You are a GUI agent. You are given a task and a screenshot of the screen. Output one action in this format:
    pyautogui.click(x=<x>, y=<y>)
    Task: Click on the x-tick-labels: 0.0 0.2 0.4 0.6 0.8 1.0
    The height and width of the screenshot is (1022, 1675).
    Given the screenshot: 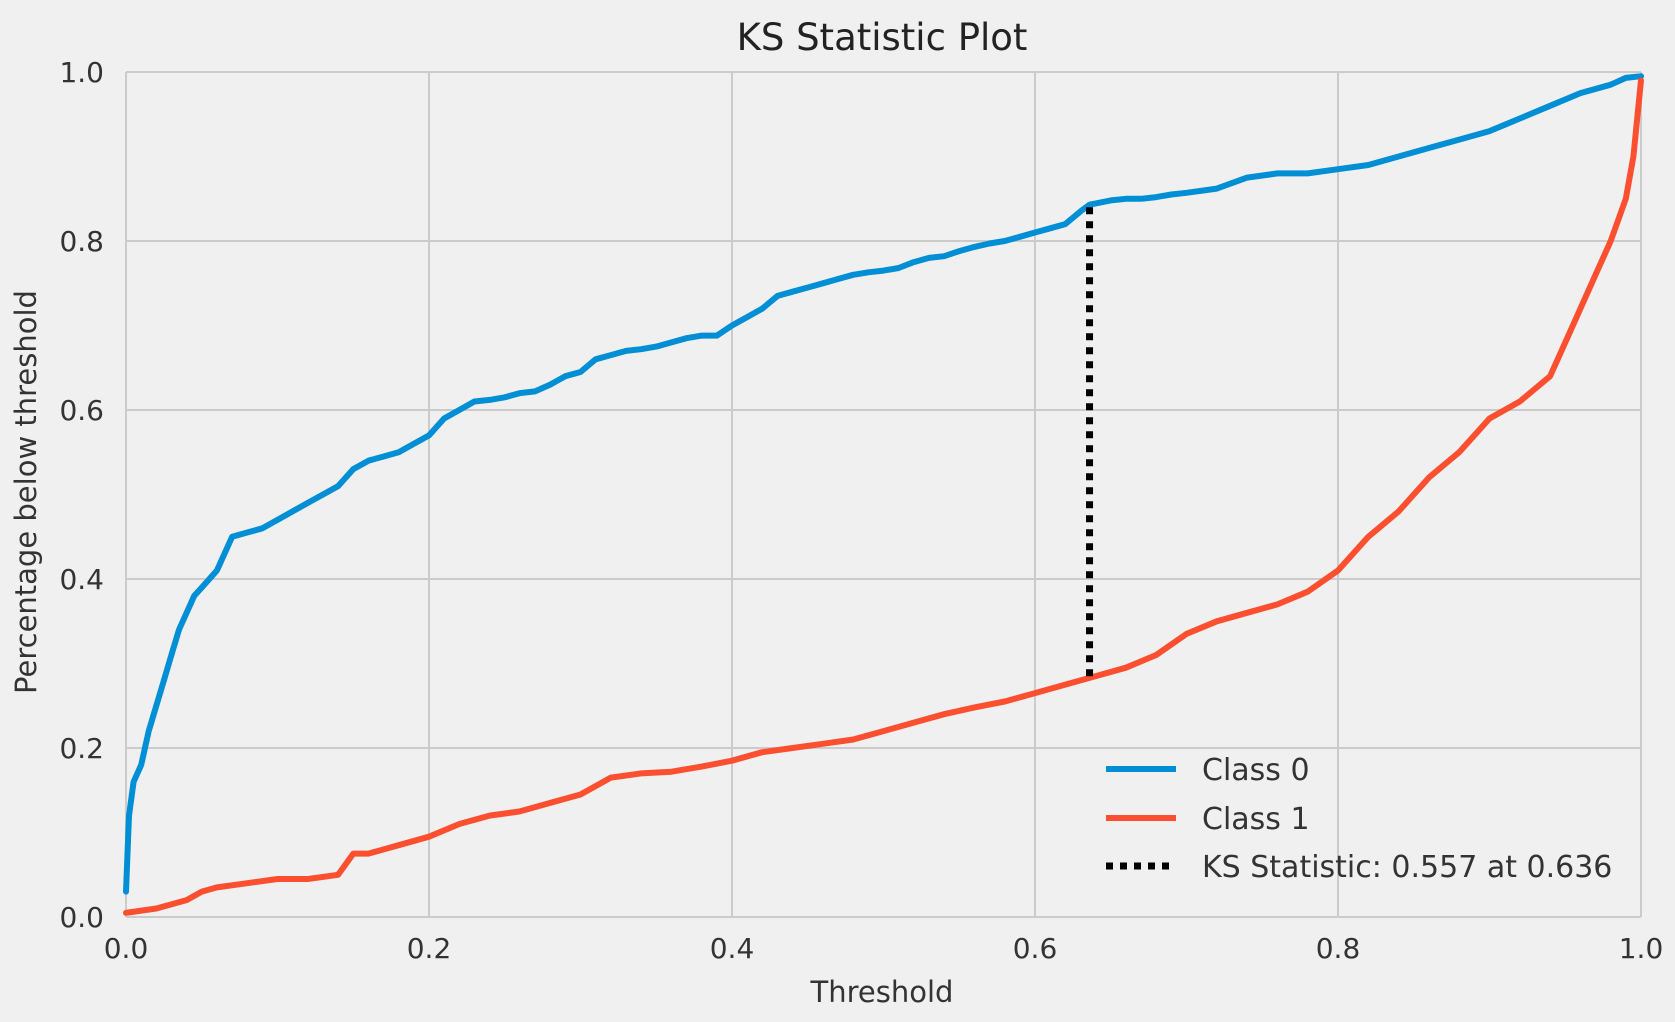 What is the action you would take?
    pyautogui.click(x=884, y=948)
    